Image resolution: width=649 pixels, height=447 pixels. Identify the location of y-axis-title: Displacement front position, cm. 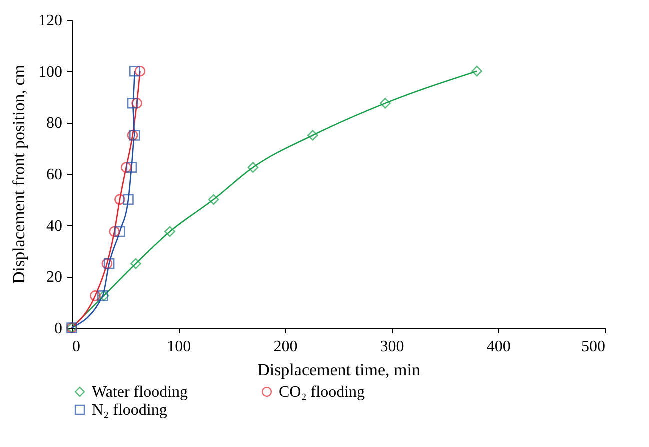
(19, 174).